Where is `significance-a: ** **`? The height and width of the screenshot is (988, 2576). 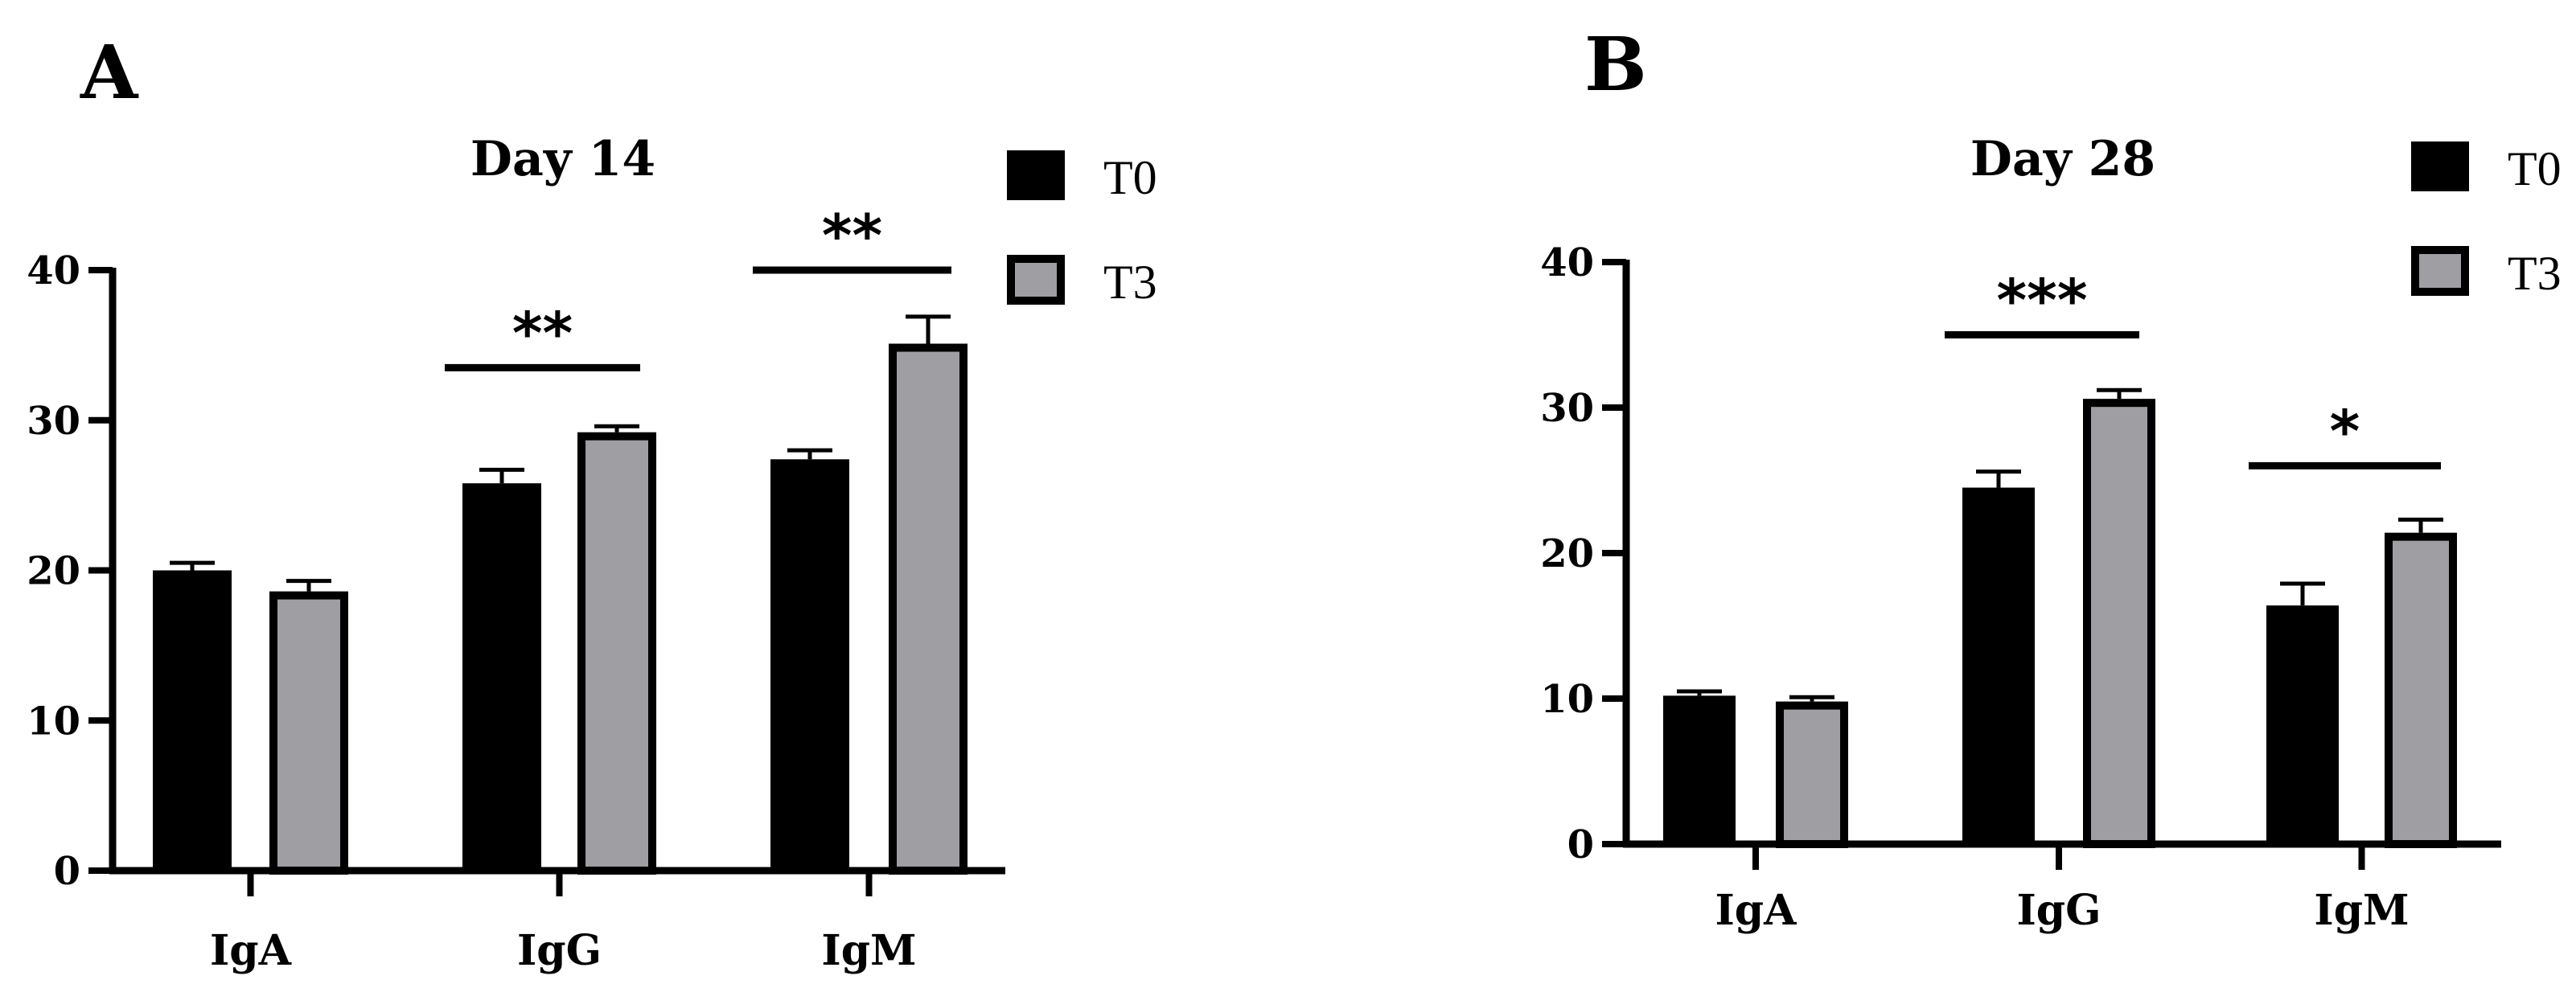
significance-a: ** ** is located at coordinates (698, 286).